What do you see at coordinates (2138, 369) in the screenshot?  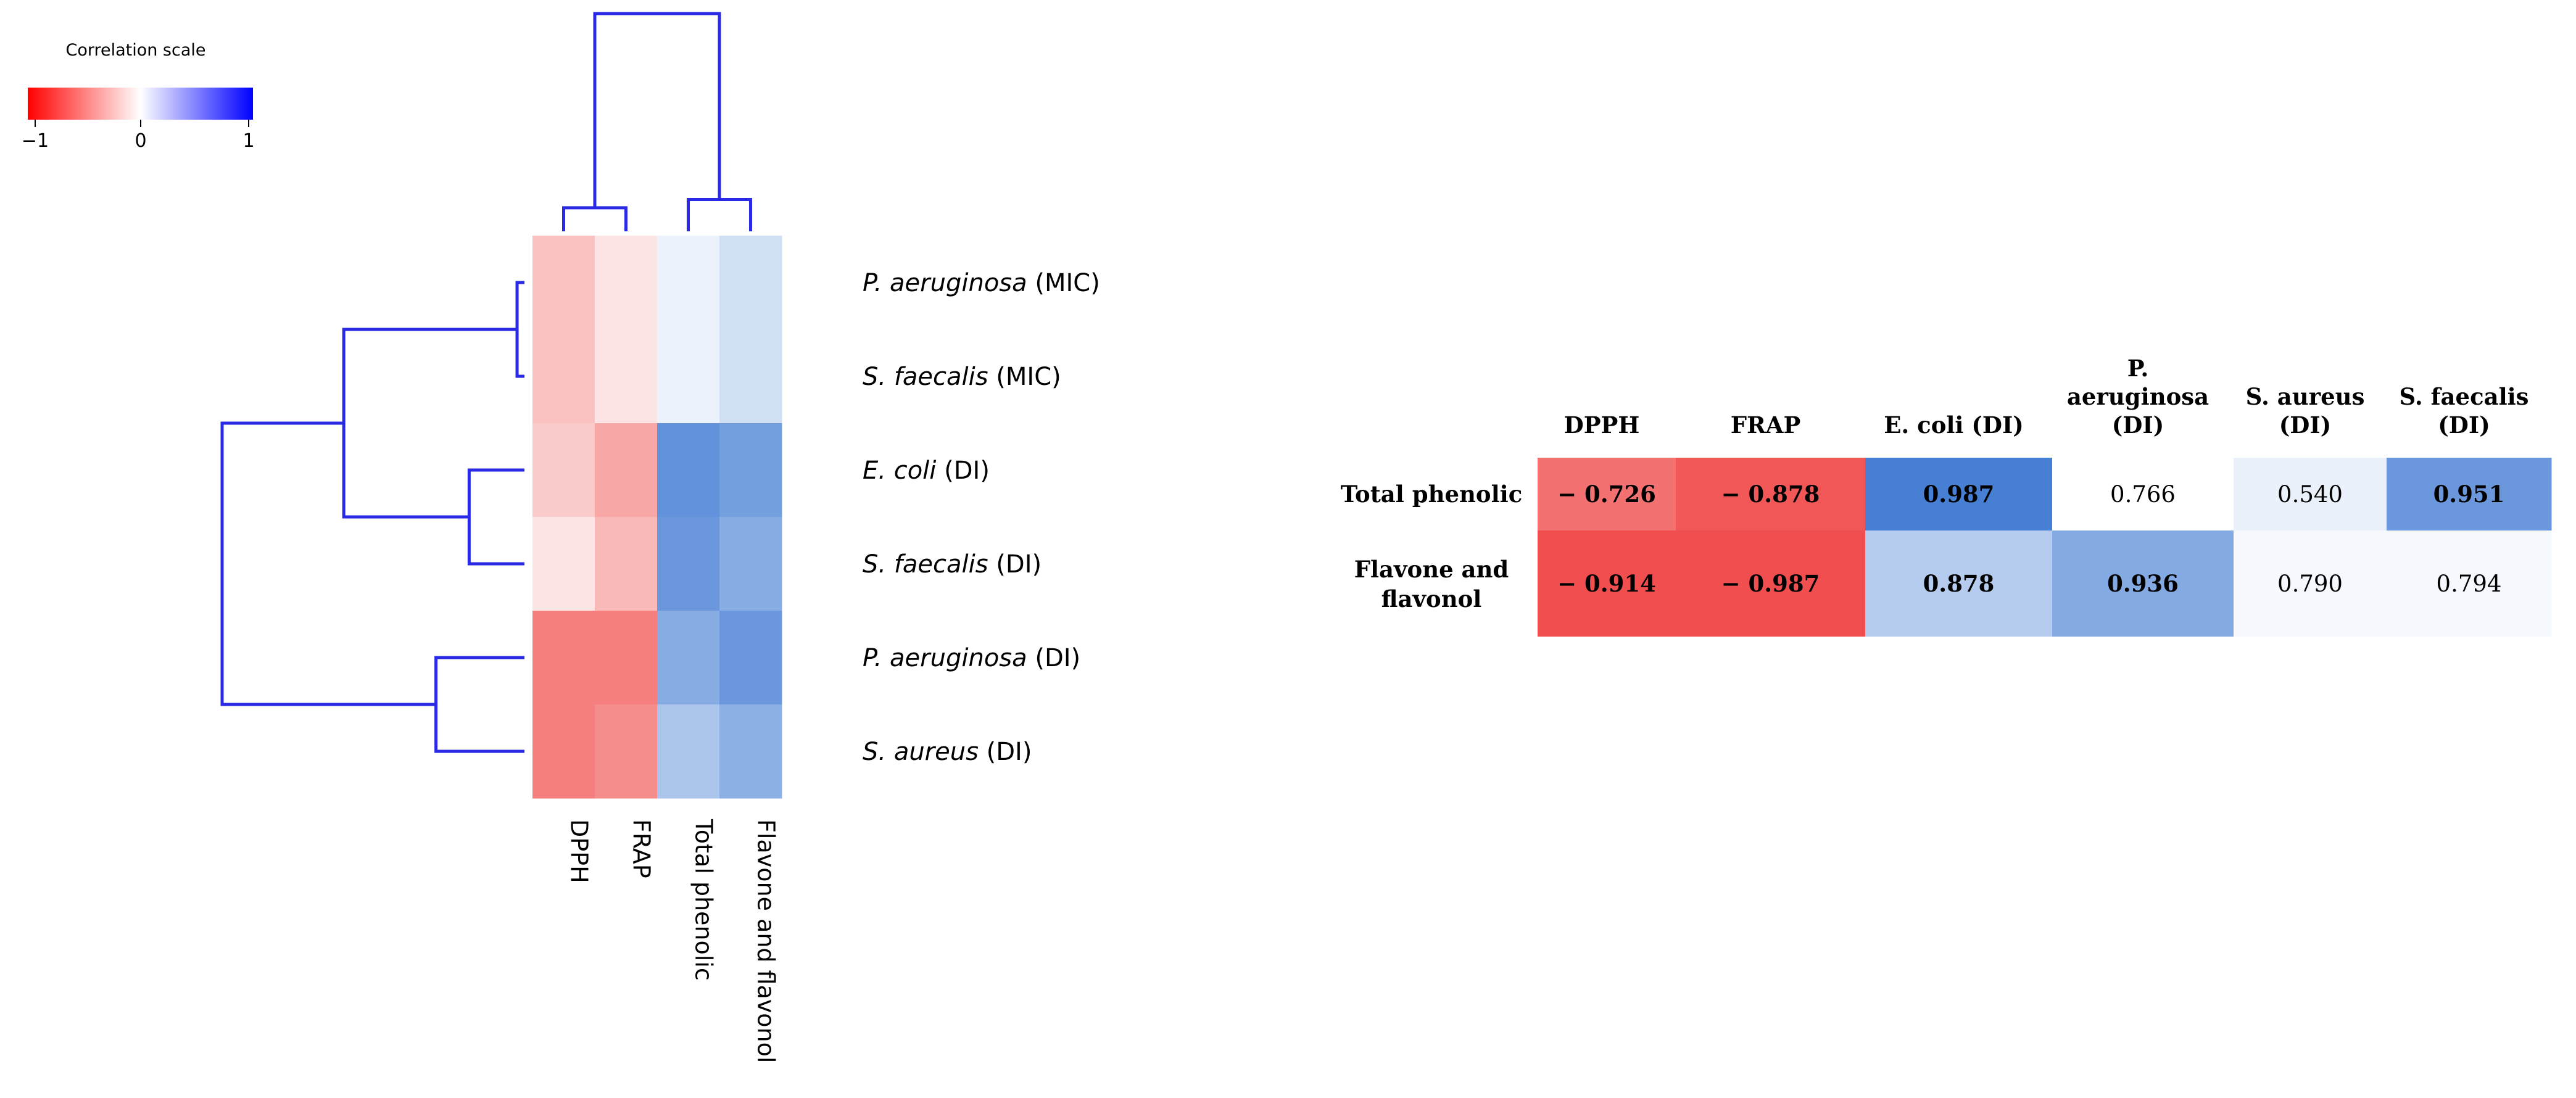 I see `table-col-header: P.` at bounding box center [2138, 369].